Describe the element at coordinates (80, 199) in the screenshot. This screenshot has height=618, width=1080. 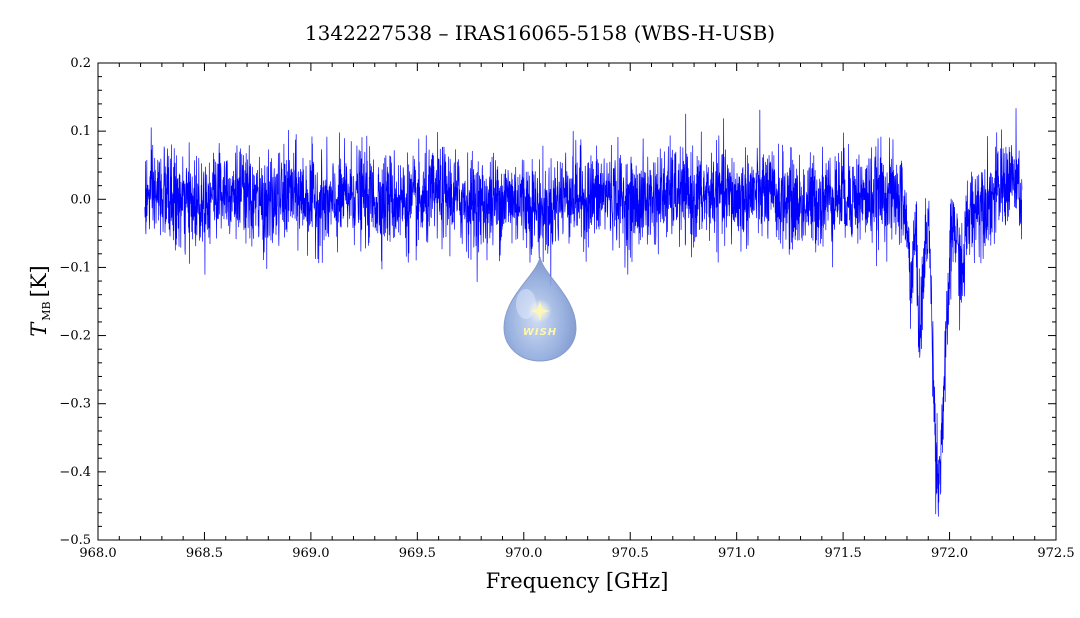
I see `y-tick-label: 0.0` at that location.